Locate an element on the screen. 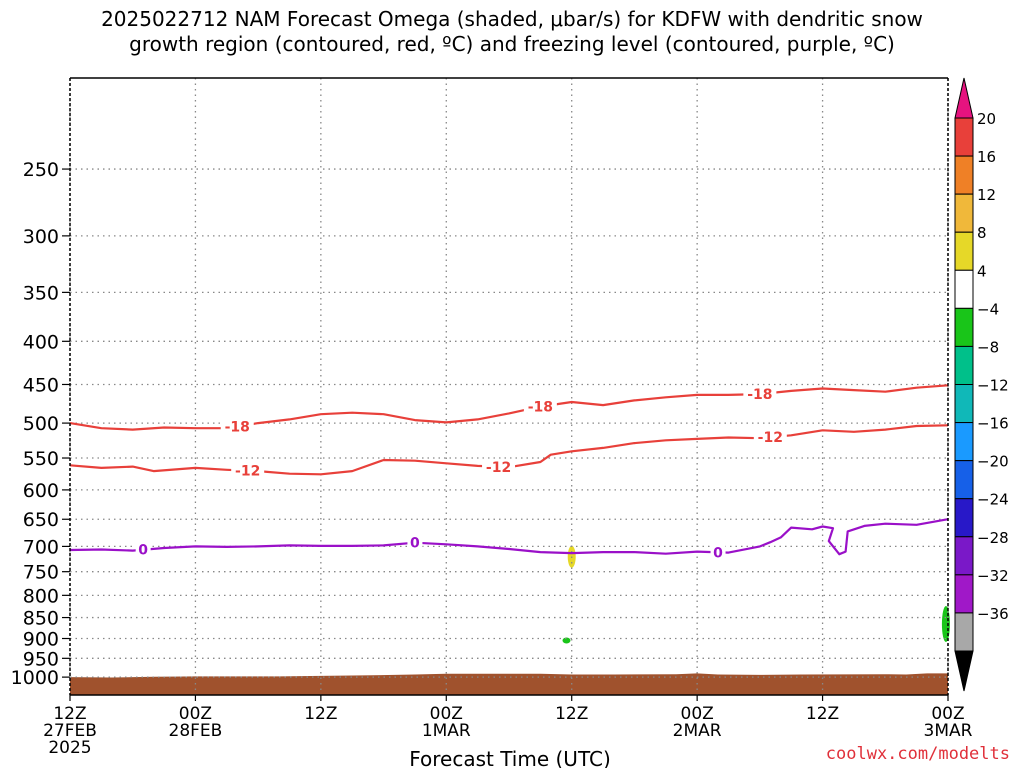  contour-label-1-0: -12 is located at coordinates (247, 472).